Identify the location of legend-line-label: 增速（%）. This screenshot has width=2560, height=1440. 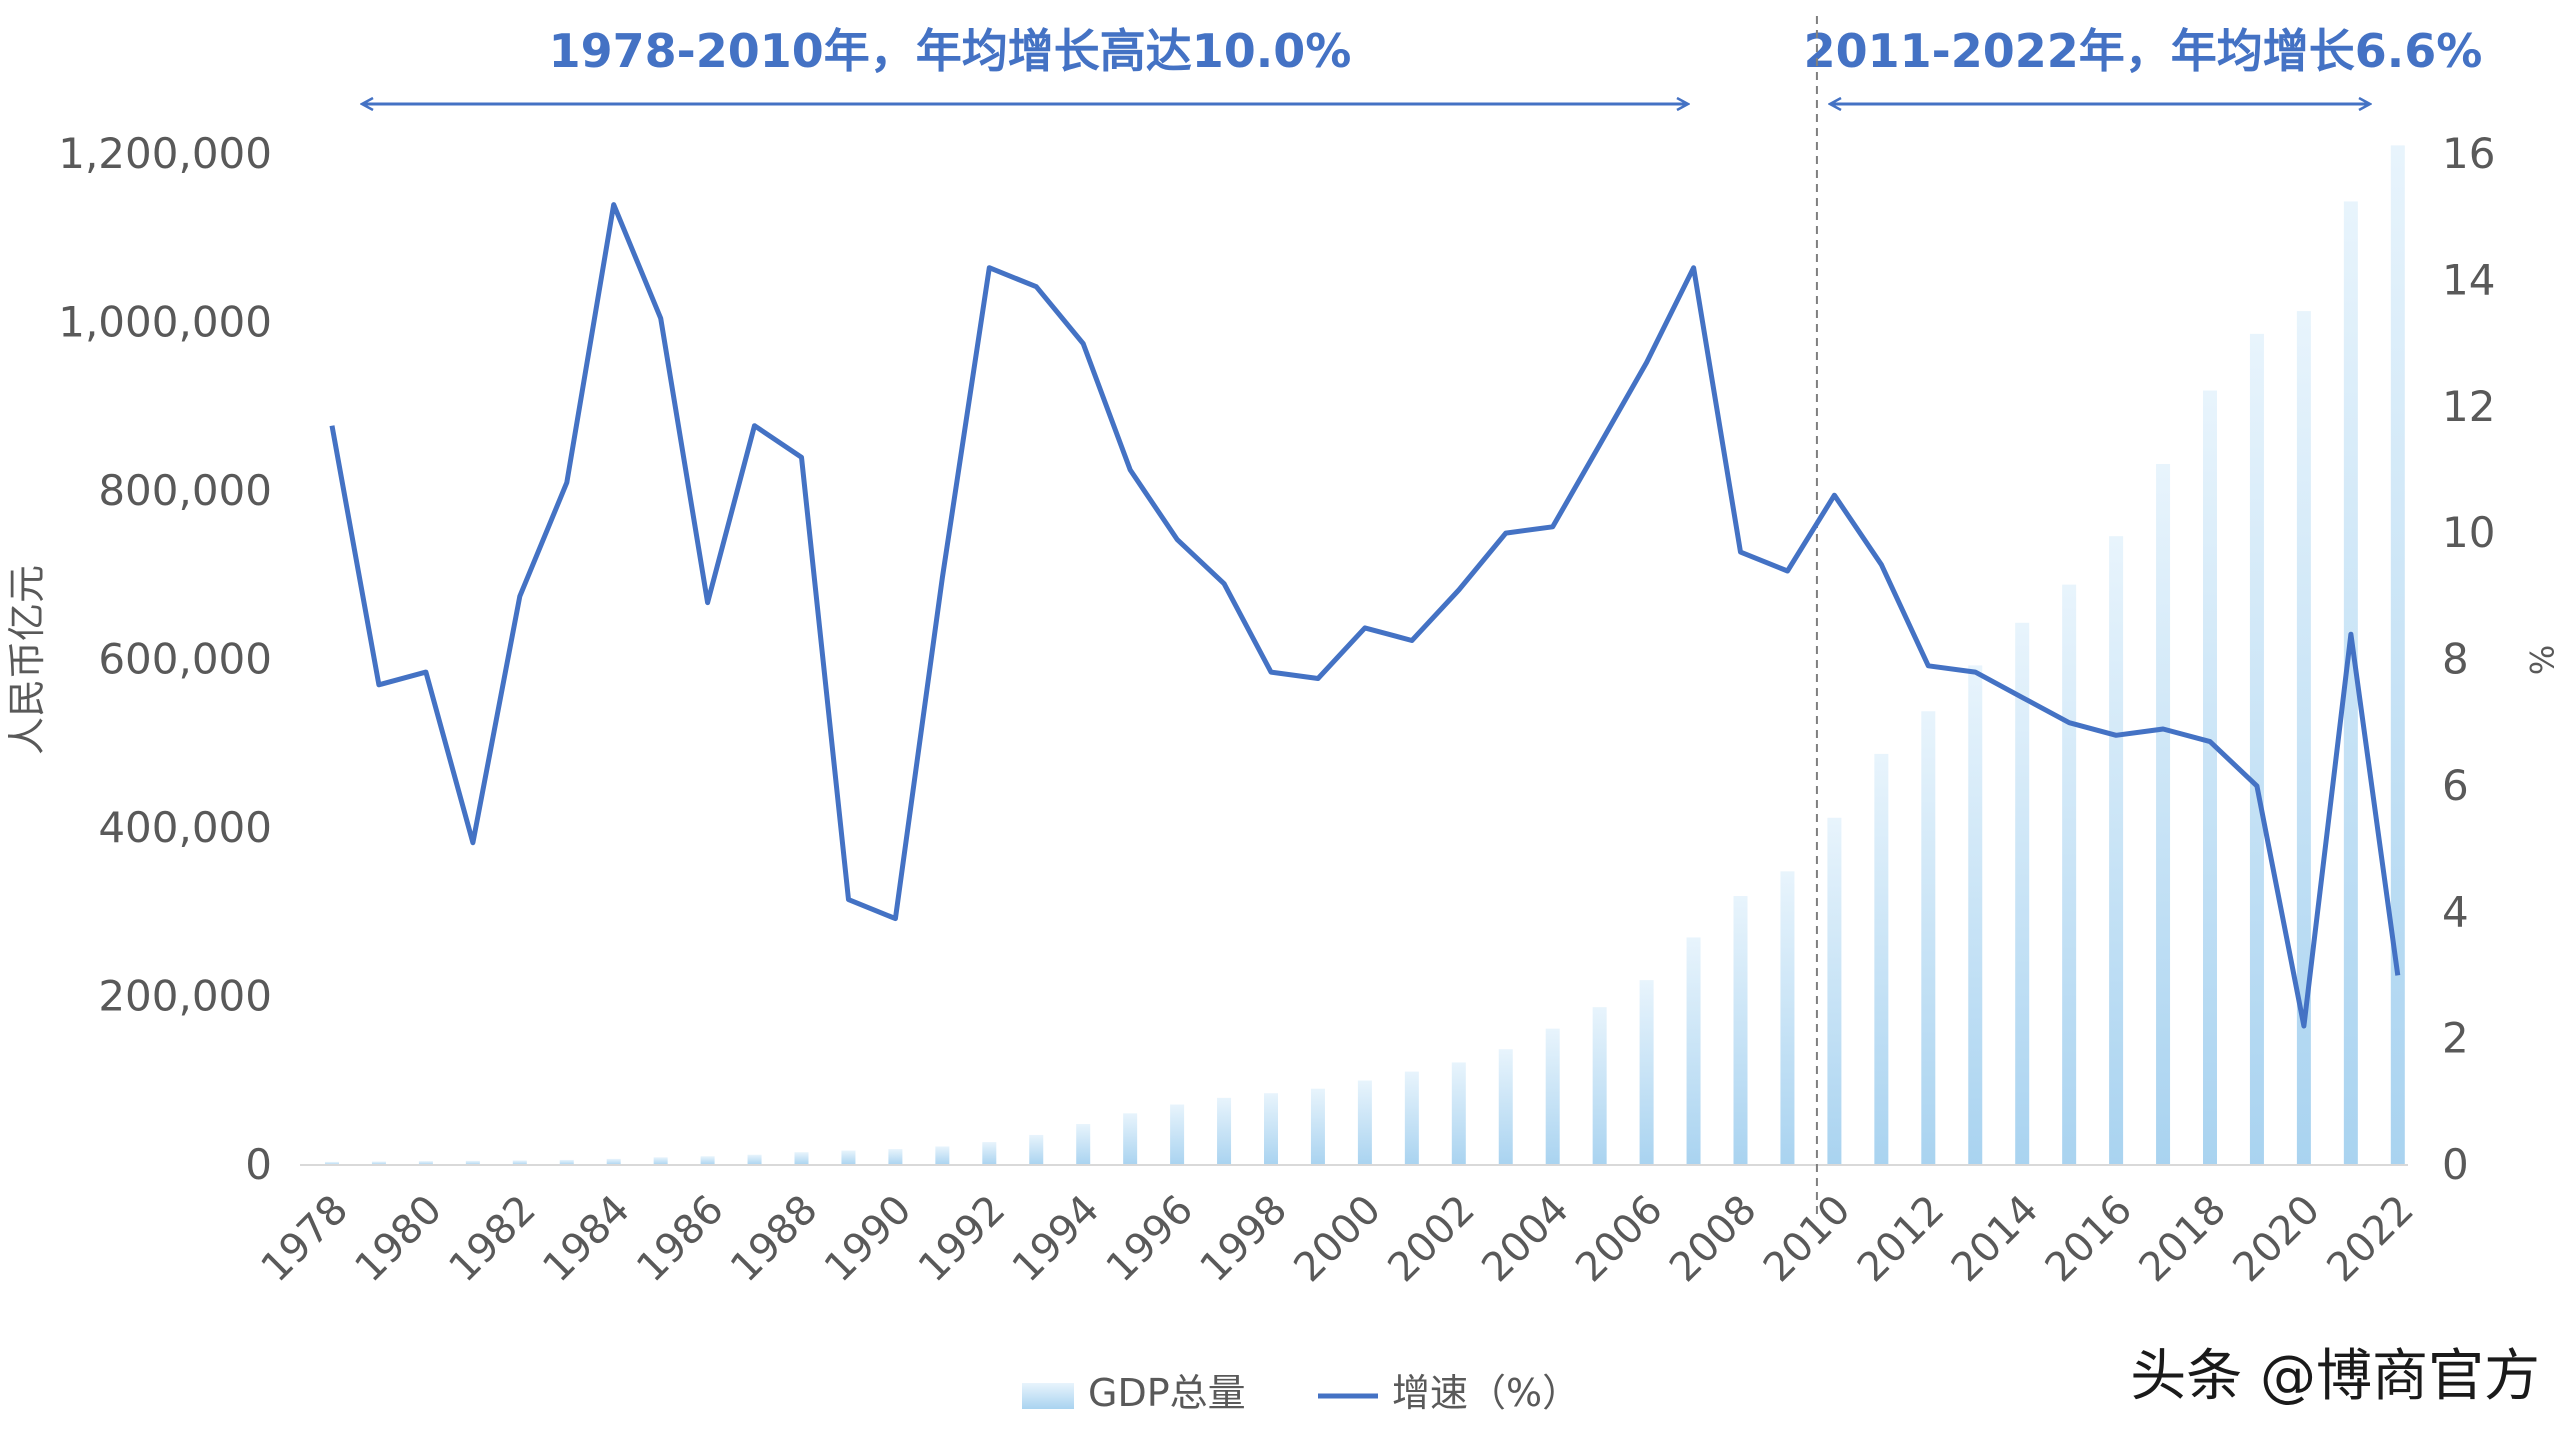
(1486, 1393).